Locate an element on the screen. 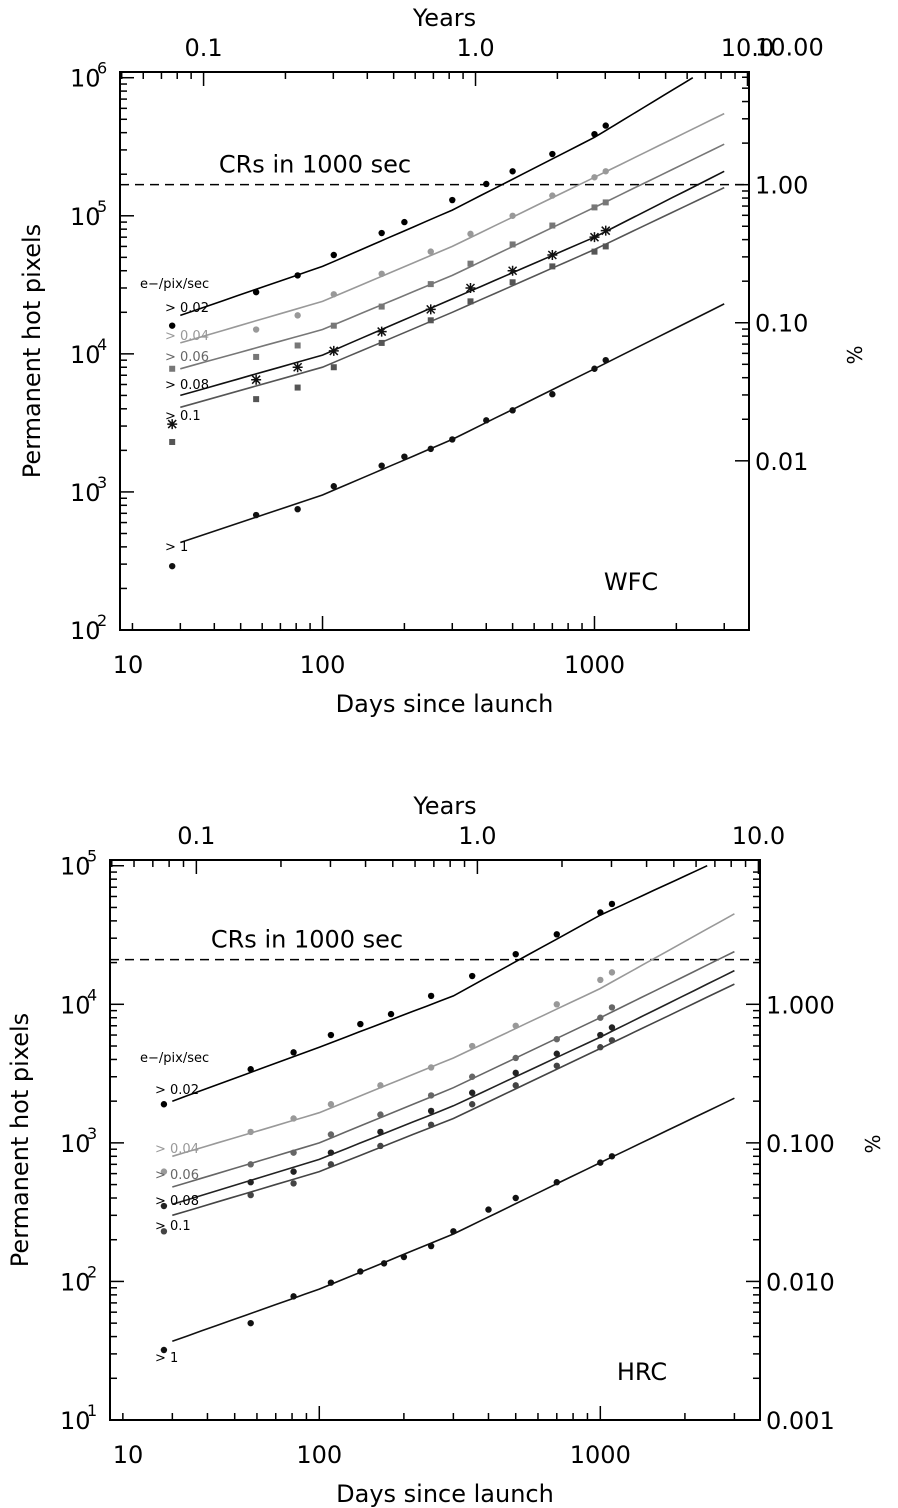 The image size is (898, 1508). cr-reference-label: CRs in 1000 sec is located at coordinates (307, 940).